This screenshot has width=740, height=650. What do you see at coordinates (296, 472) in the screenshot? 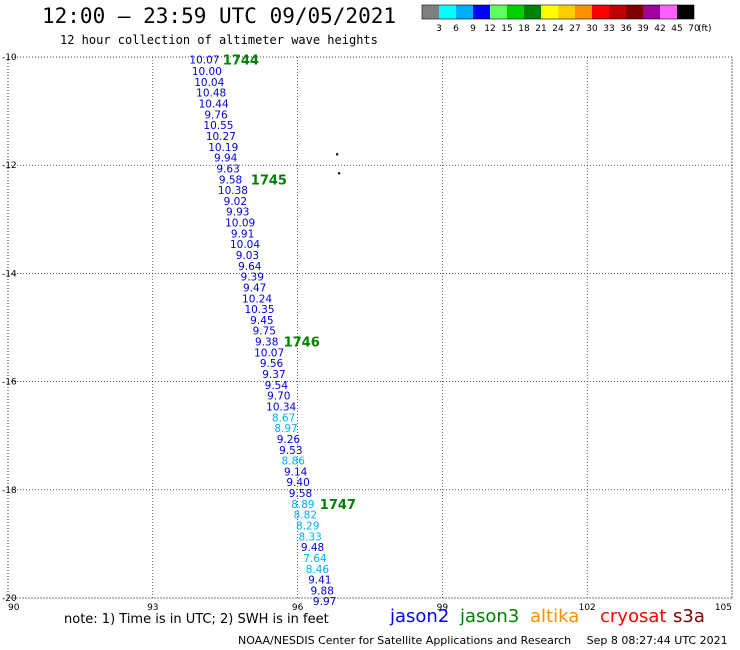
I see `wave-height-point: 9.14` at bounding box center [296, 472].